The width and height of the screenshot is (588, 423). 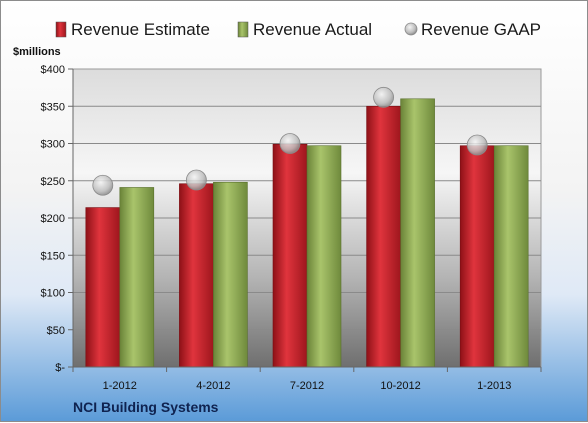 I want to click on x-tick-label: 4-2012, so click(x=213, y=386).